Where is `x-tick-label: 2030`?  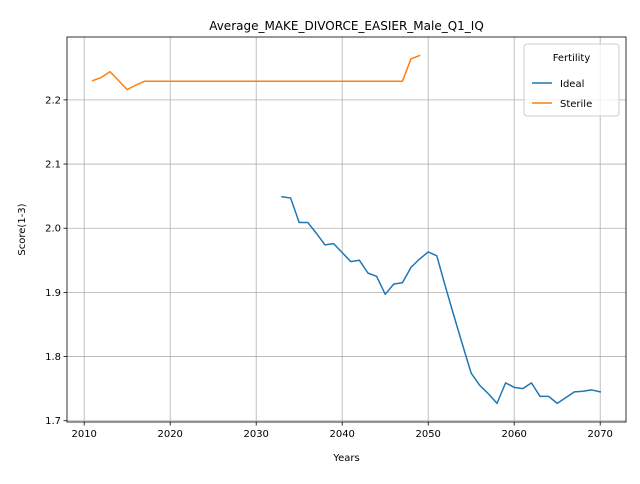
x-tick-label: 2030 is located at coordinates (255, 434).